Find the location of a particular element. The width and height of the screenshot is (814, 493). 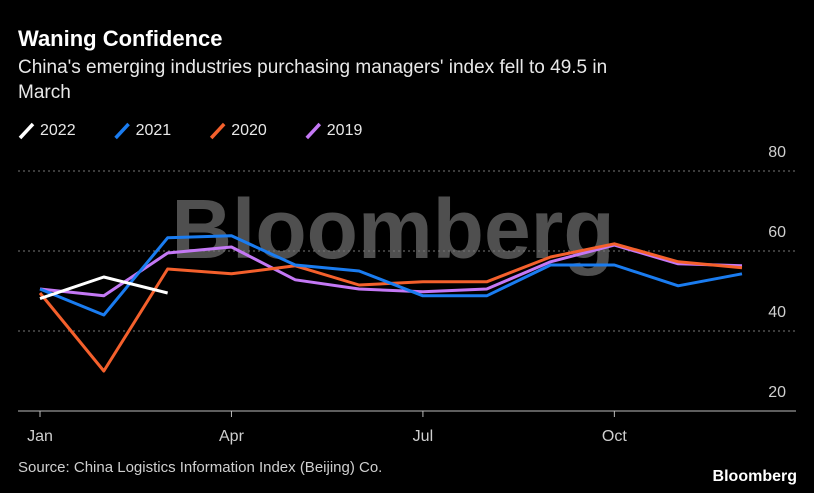

y-tick-label: 20 is located at coordinates (777, 392).